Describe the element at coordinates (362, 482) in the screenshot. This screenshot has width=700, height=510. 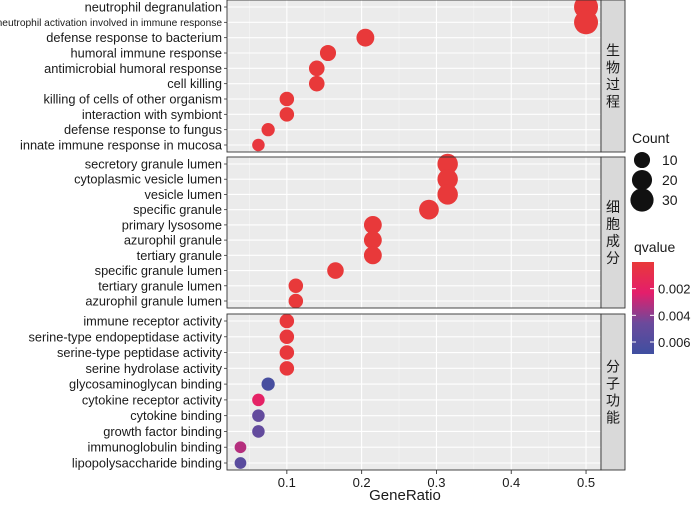
I see `x-tick-label: 0.2` at that location.